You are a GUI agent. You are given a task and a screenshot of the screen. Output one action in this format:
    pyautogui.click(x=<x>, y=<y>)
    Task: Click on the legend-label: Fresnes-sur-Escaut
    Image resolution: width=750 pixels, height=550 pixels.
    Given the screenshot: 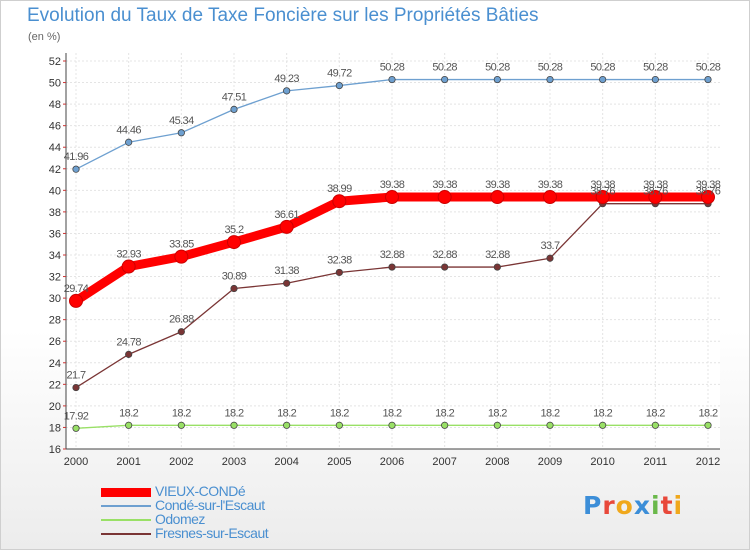 What is the action you would take?
    pyautogui.click(x=212, y=533)
    